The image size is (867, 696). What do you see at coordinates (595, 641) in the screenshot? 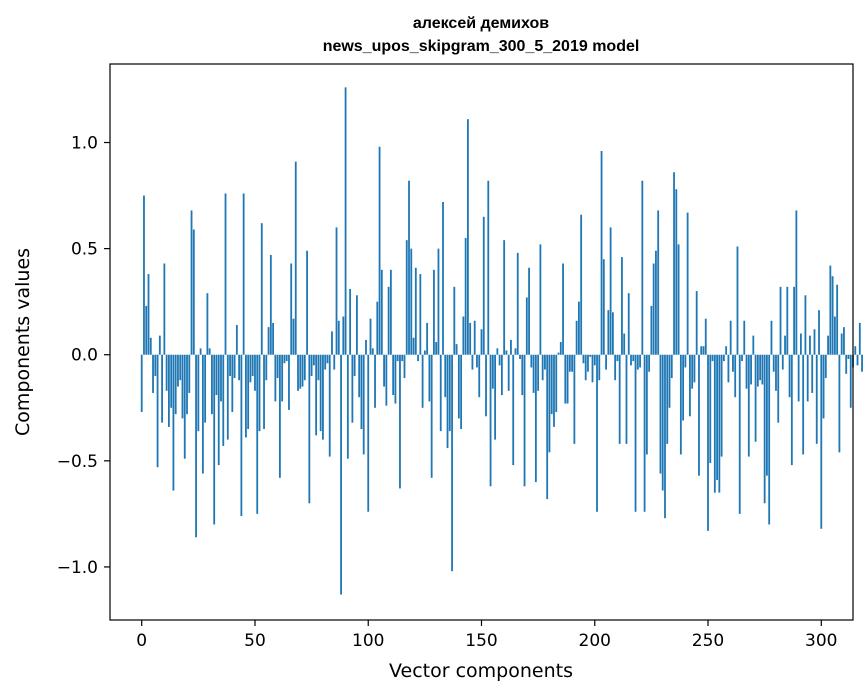
I see `x-tick-label: 200` at bounding box center [595, 641].